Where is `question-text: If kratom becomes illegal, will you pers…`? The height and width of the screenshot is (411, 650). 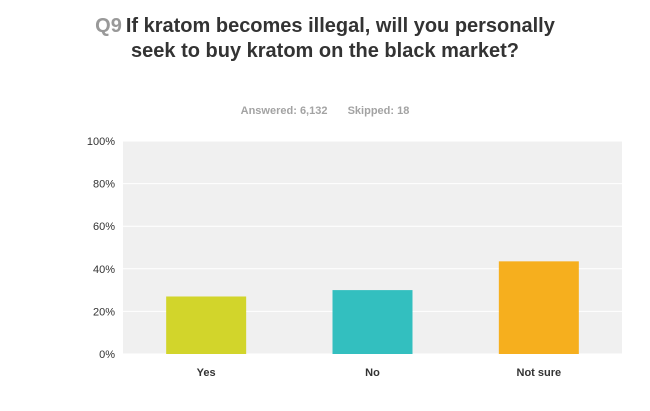 question-text: If kratom becomes illegal, will you pers… is located at coordinates (340, 38).